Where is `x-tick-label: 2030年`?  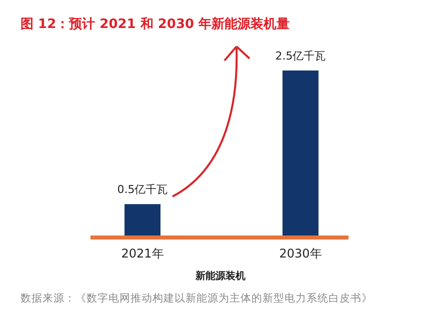 x-tick-label: 2030年 is located at coordinates (300, 253).